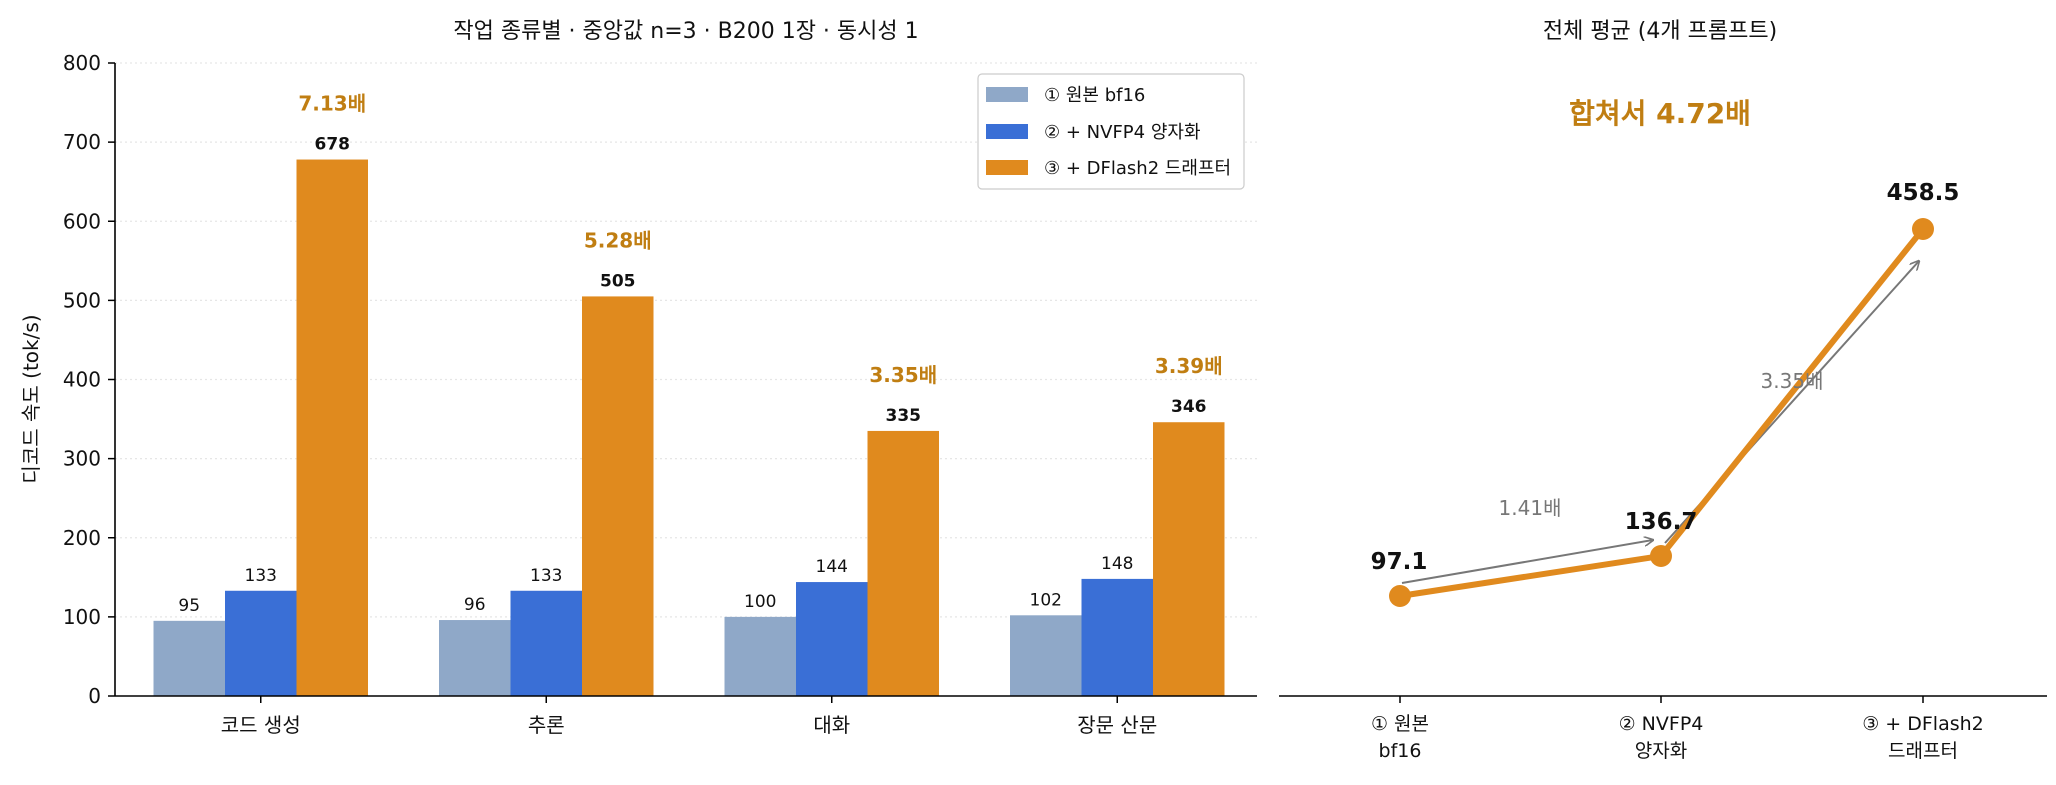  Describe the element at coordinates (689, 716) in the screenshot. I see `x-tick-labels: 코드 생성 추론 대화 장문 산문` at that location.